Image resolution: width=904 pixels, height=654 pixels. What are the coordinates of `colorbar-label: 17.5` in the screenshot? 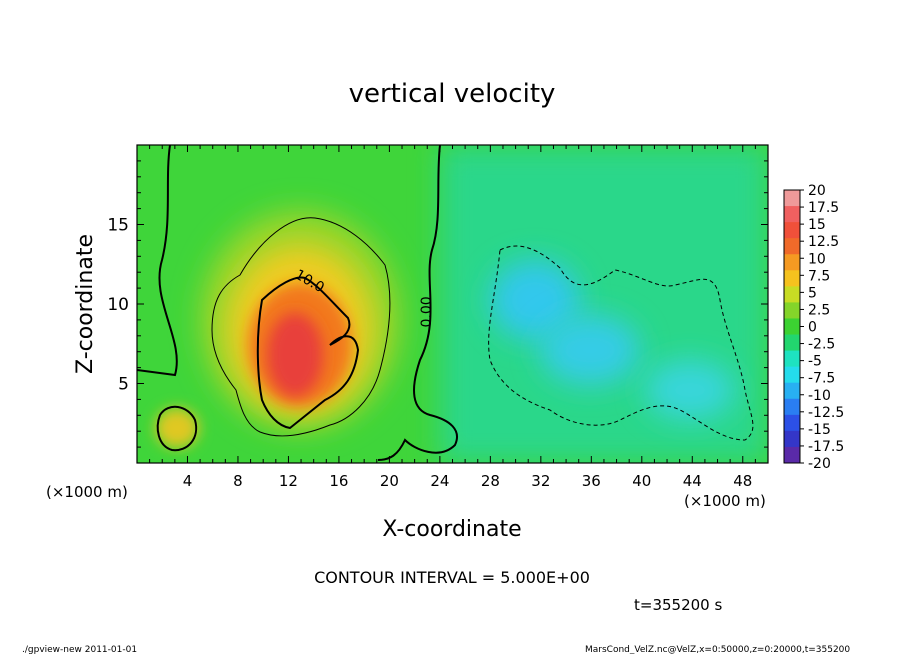 It's located at (823, 208).